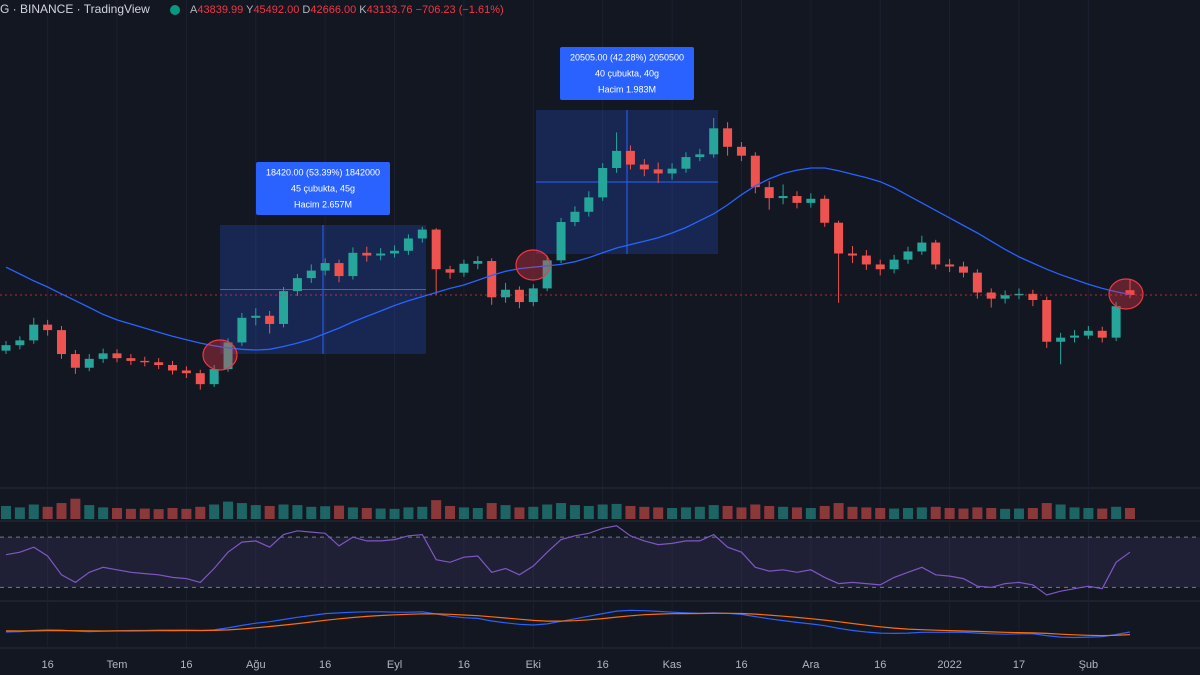  Describe the element at coordinates (394, 665) in the screenshot. I see `x-tick-label: Eyl` at that location.